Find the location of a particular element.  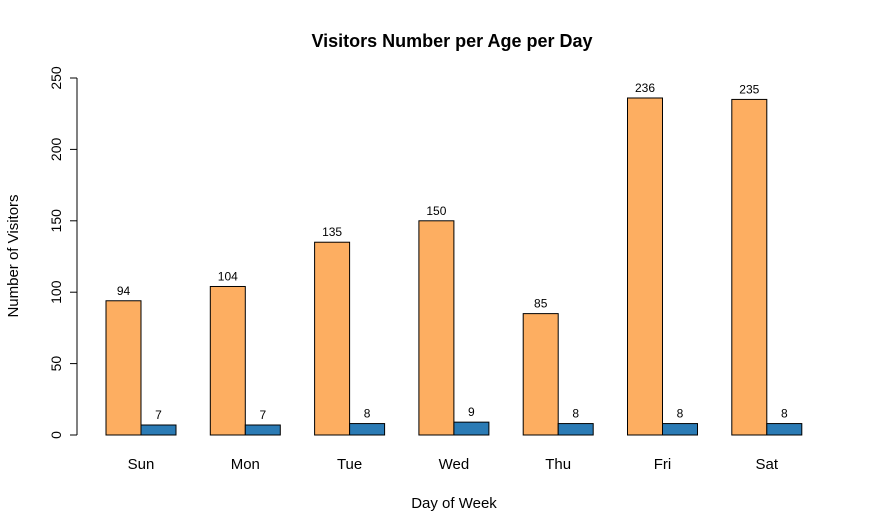

data-label-series-2-sun: 7 is located at coordinates (158, 415).